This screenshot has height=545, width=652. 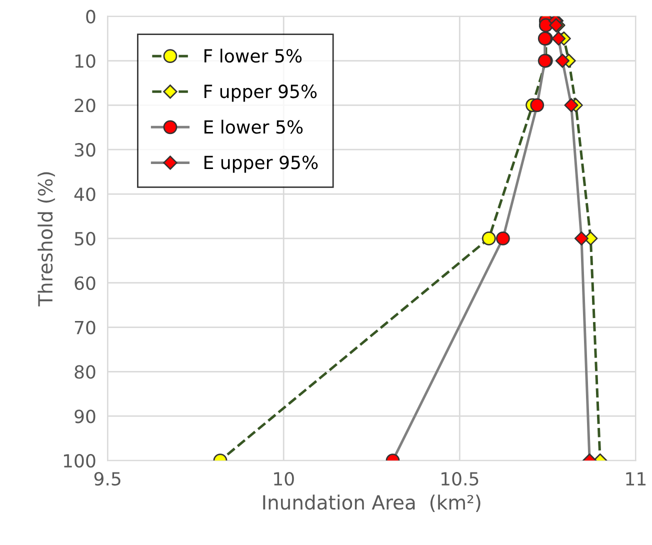 What do you see at coordinates (253, 55) in the screenshot?
I see `legend-label: F lower 5%` at bounding box center [253, 55].